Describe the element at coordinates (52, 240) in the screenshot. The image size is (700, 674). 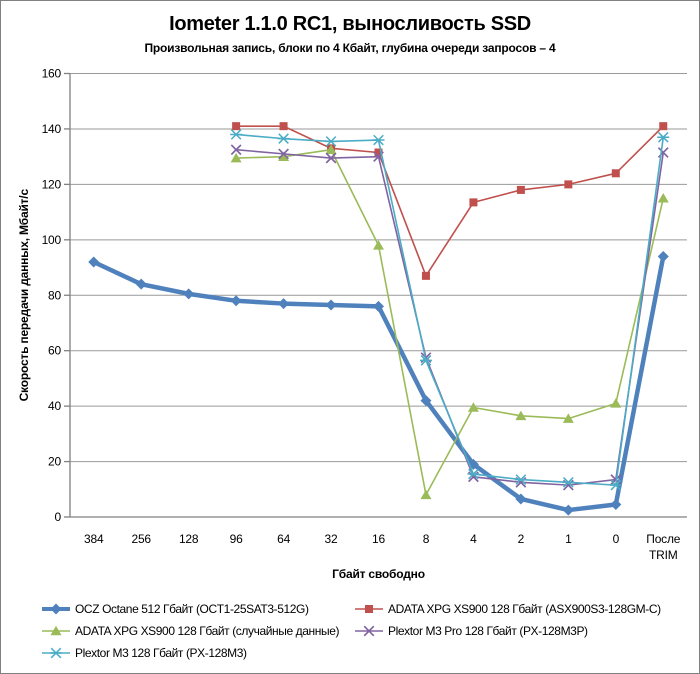
I see `y-tick-label: 100` at that location.